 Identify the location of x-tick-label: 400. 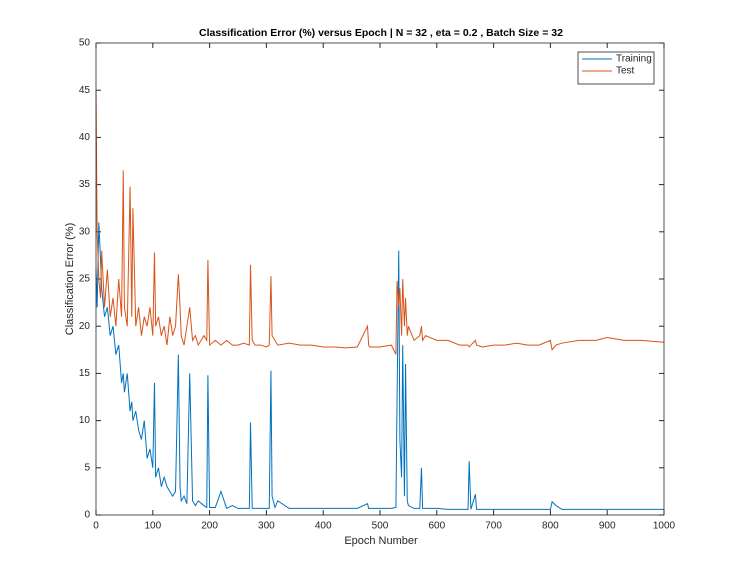
(323, 526).